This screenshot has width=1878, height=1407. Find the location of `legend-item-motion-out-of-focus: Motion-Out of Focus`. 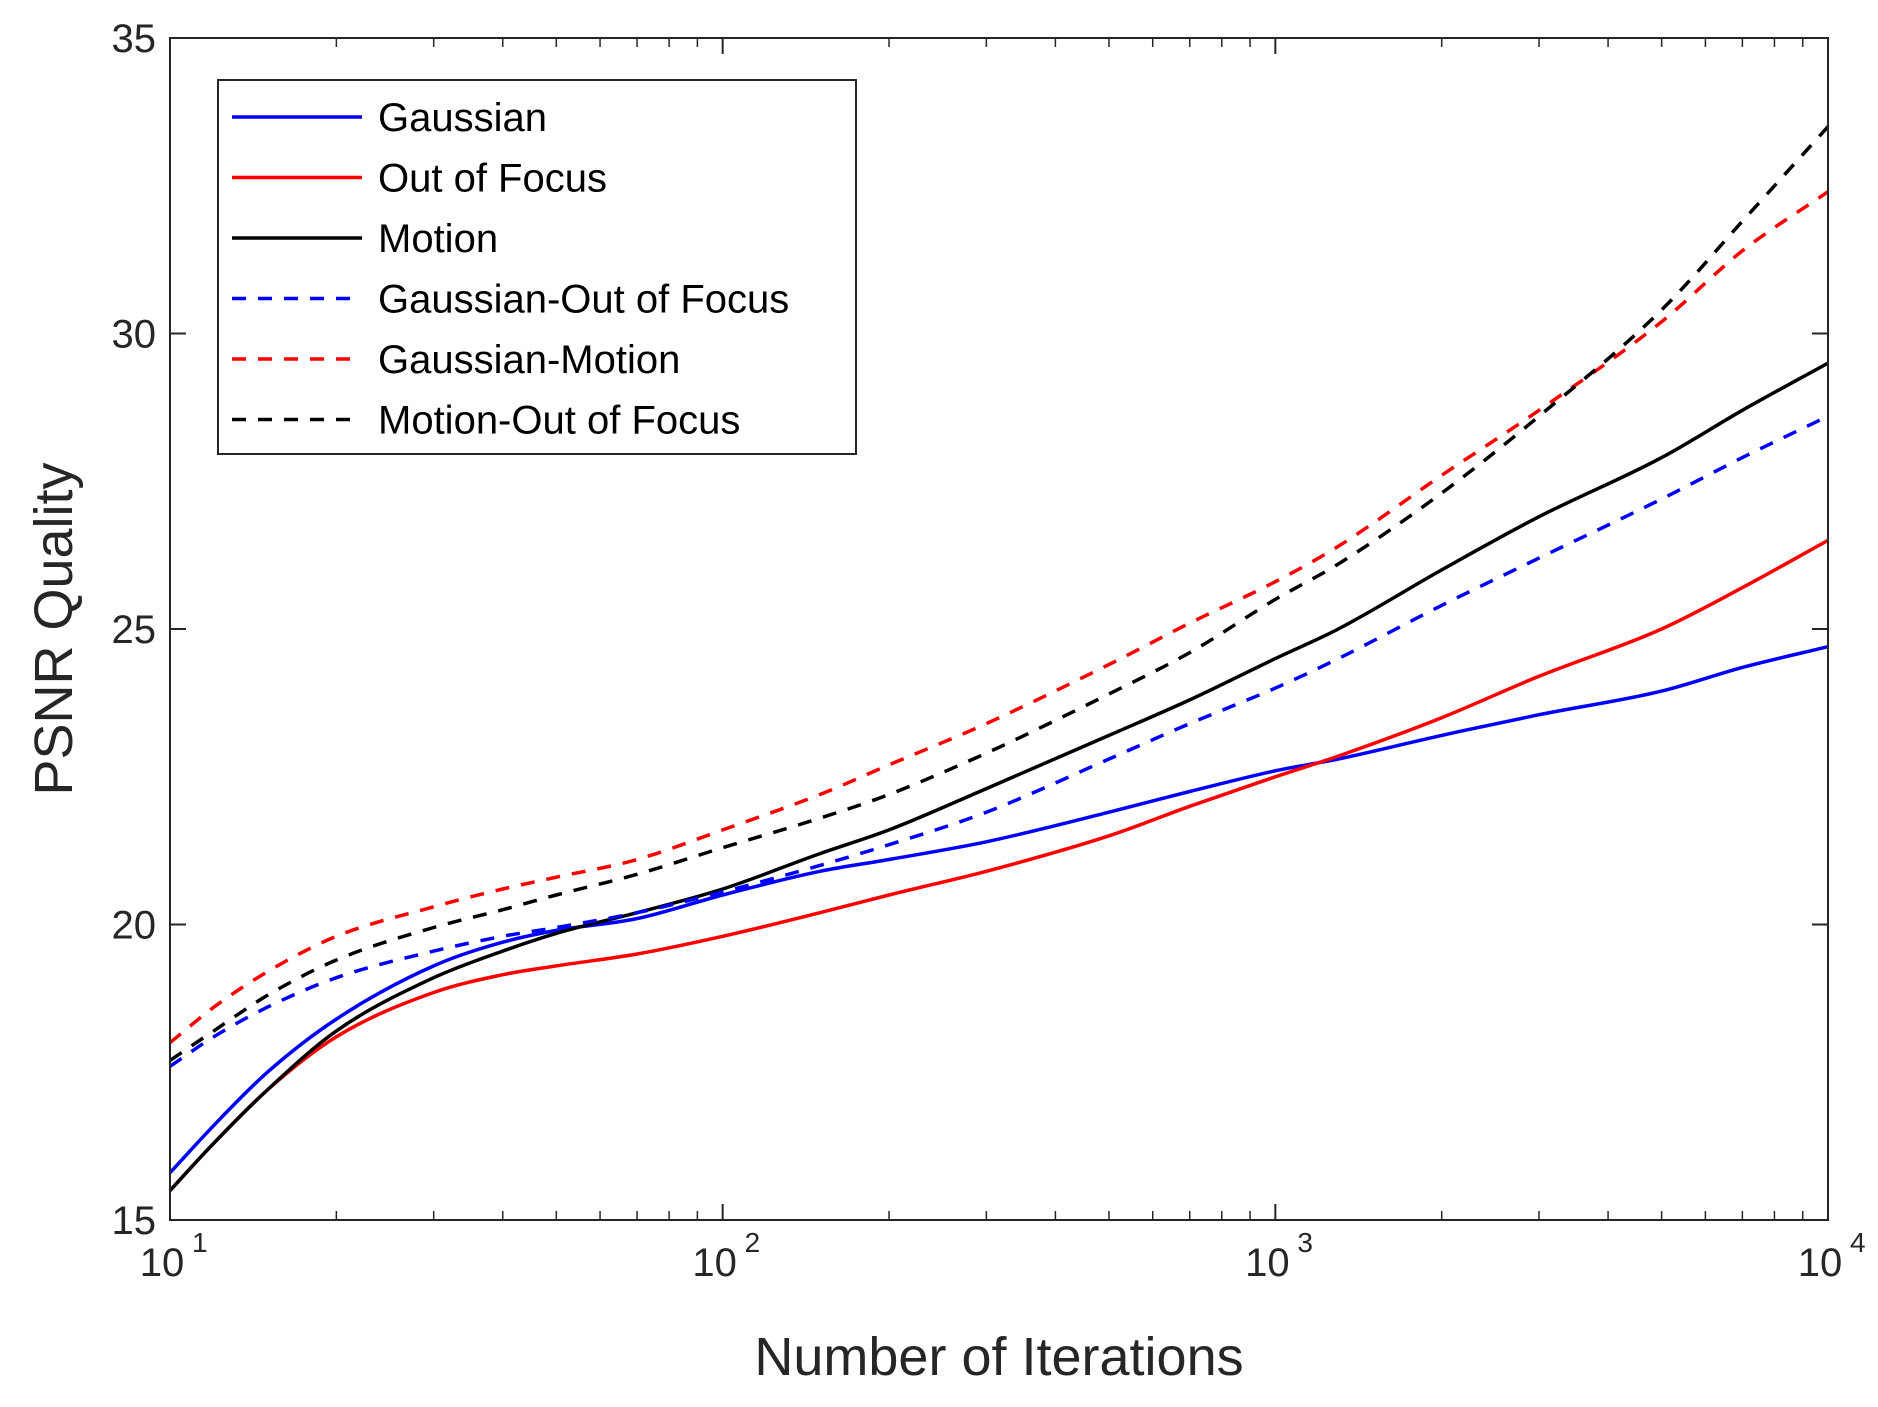

legend-item-motion-out-of-focus: Motion-Out of Focus is located at coordinates (486, 421).